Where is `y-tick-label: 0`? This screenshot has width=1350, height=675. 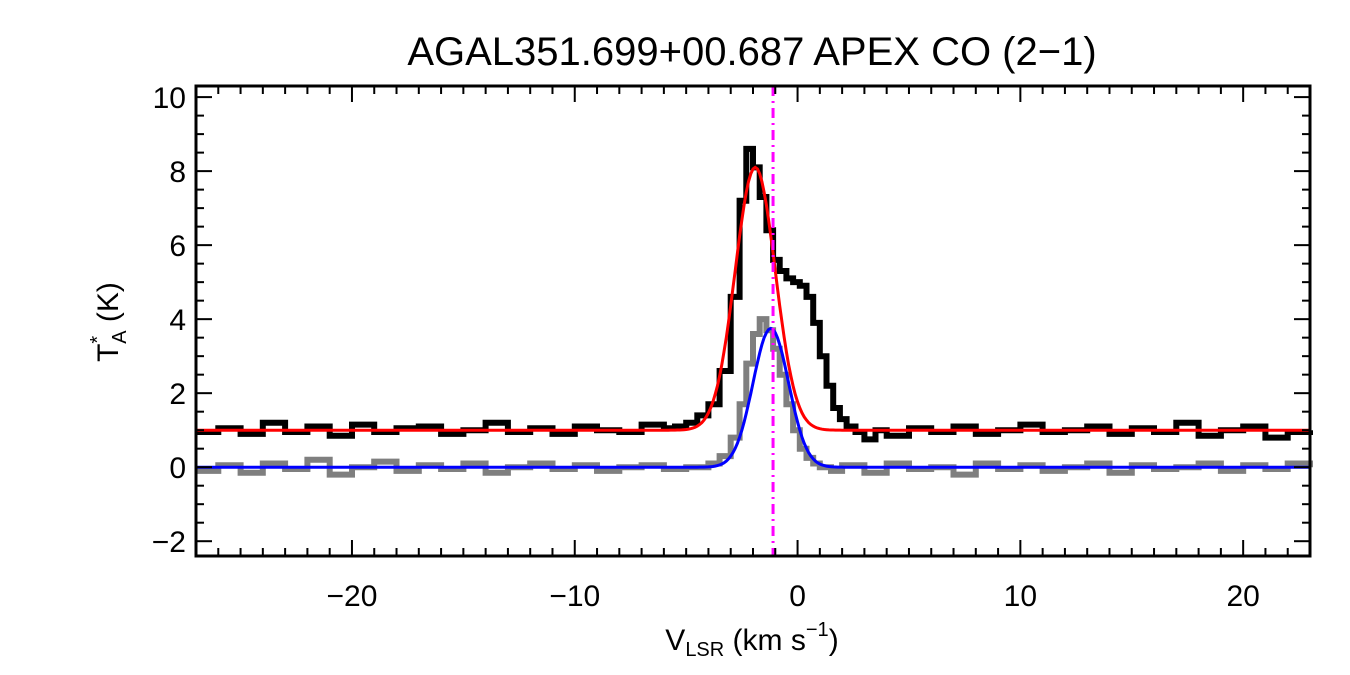
y-tick-label: 0 is located at coordinates (177, 468).